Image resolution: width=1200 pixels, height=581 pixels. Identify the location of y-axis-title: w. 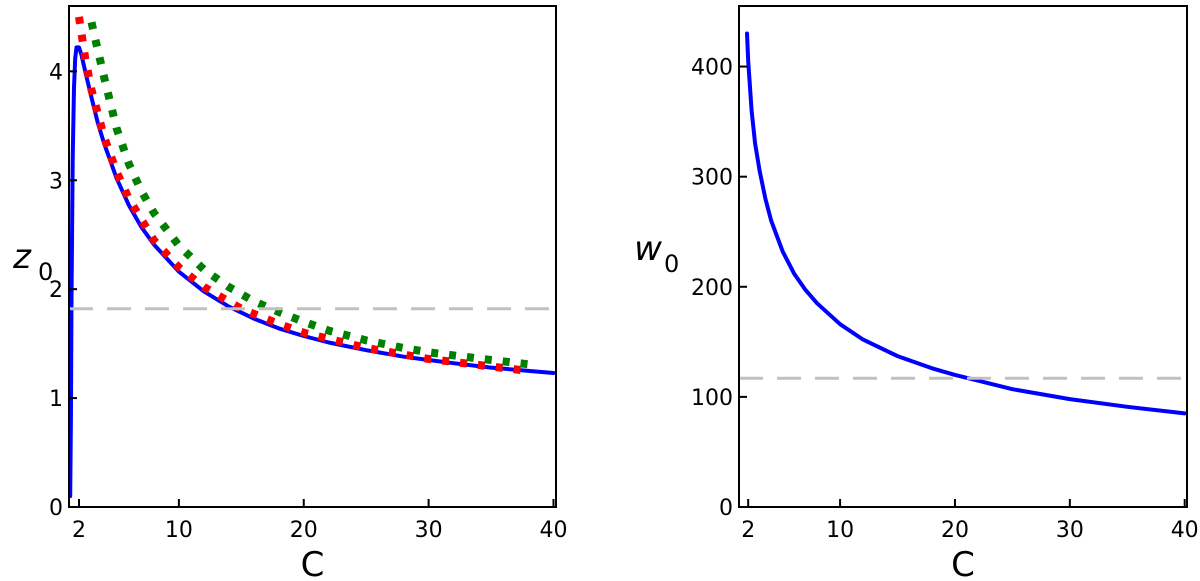
(648, 249).